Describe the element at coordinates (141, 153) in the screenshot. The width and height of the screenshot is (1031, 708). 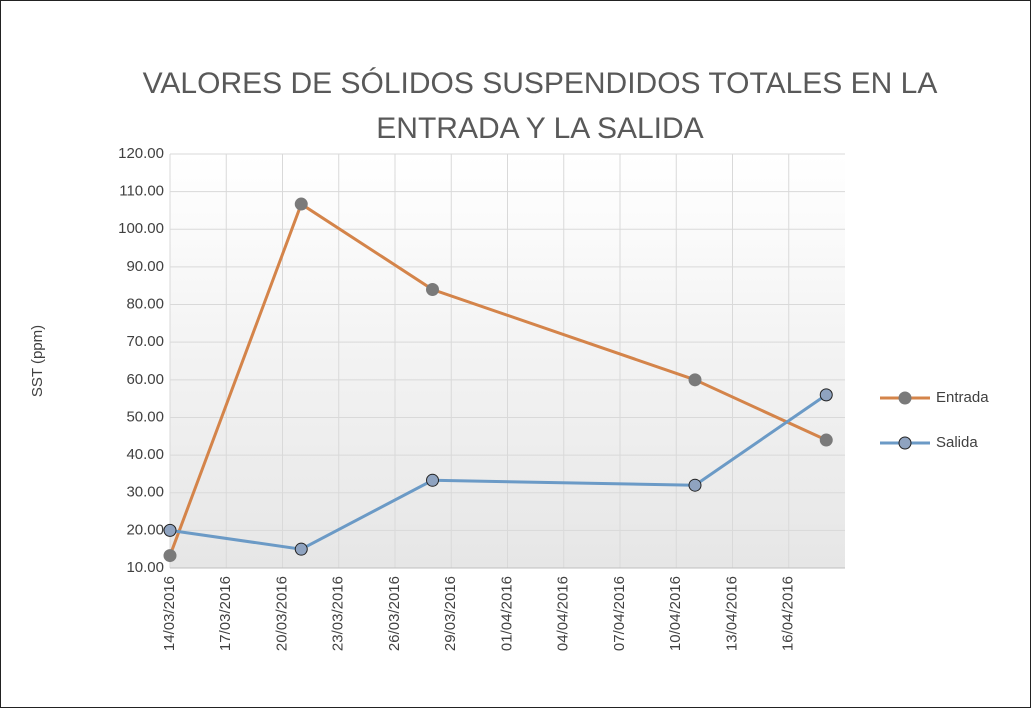
I see `y-tick-label: 120.00` at that location.